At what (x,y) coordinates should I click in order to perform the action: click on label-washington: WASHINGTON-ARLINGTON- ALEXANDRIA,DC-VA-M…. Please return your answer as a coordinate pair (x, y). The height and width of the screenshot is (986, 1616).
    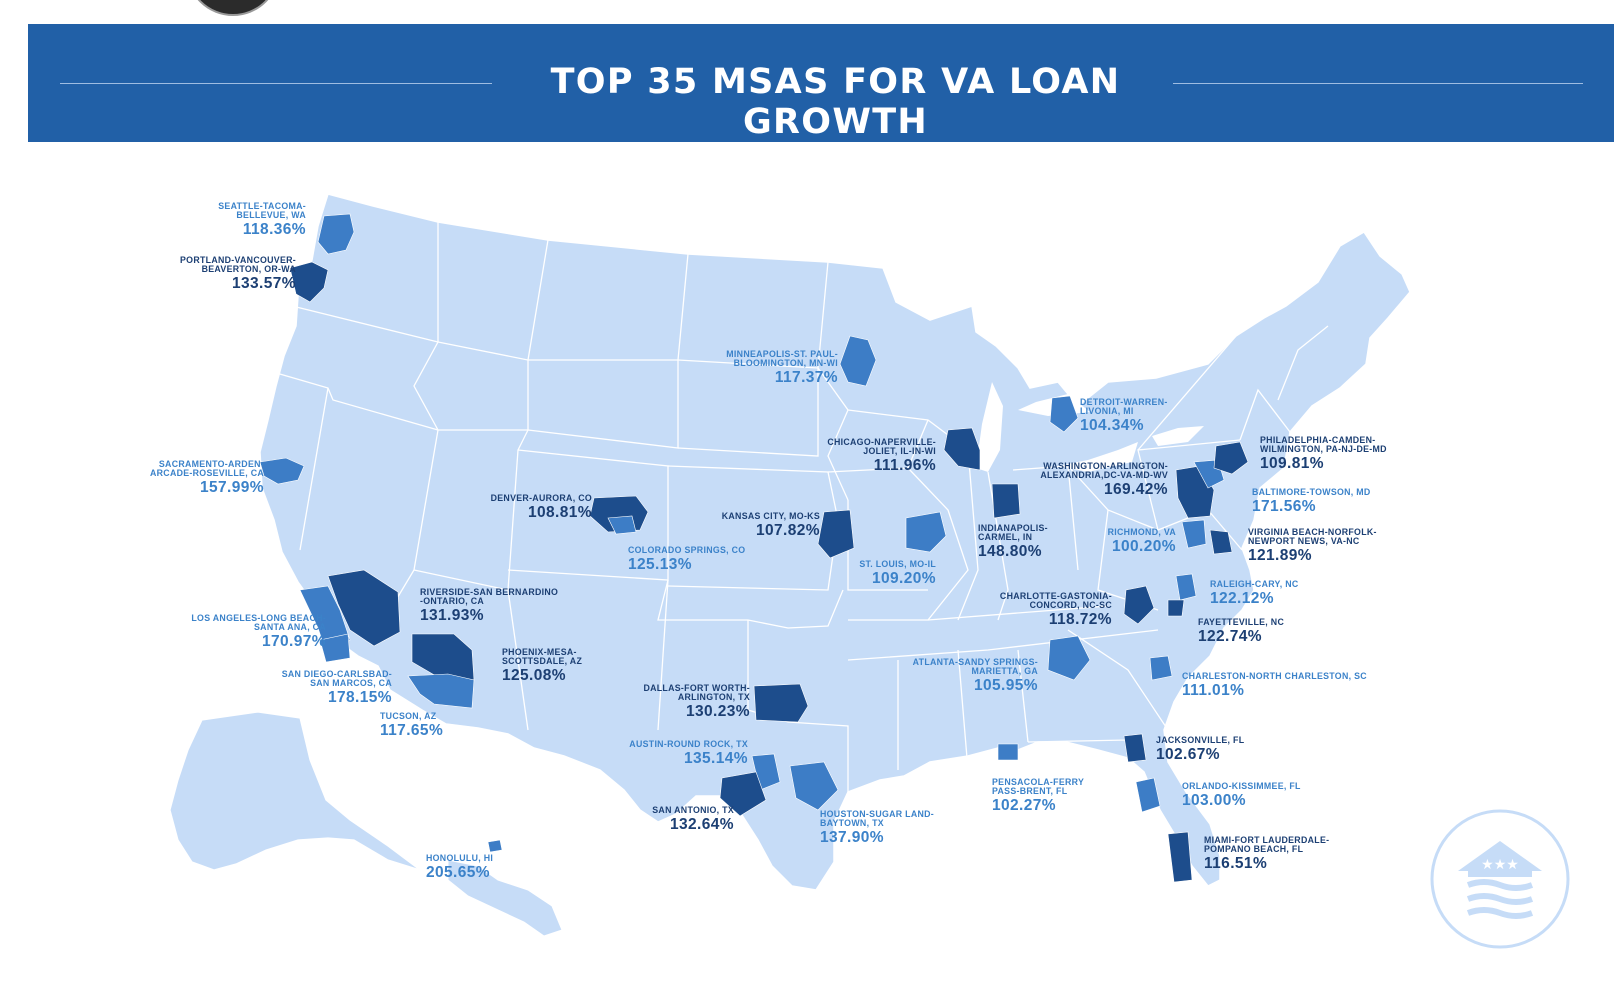
    Looking at the image, I should click on (1088, 480).